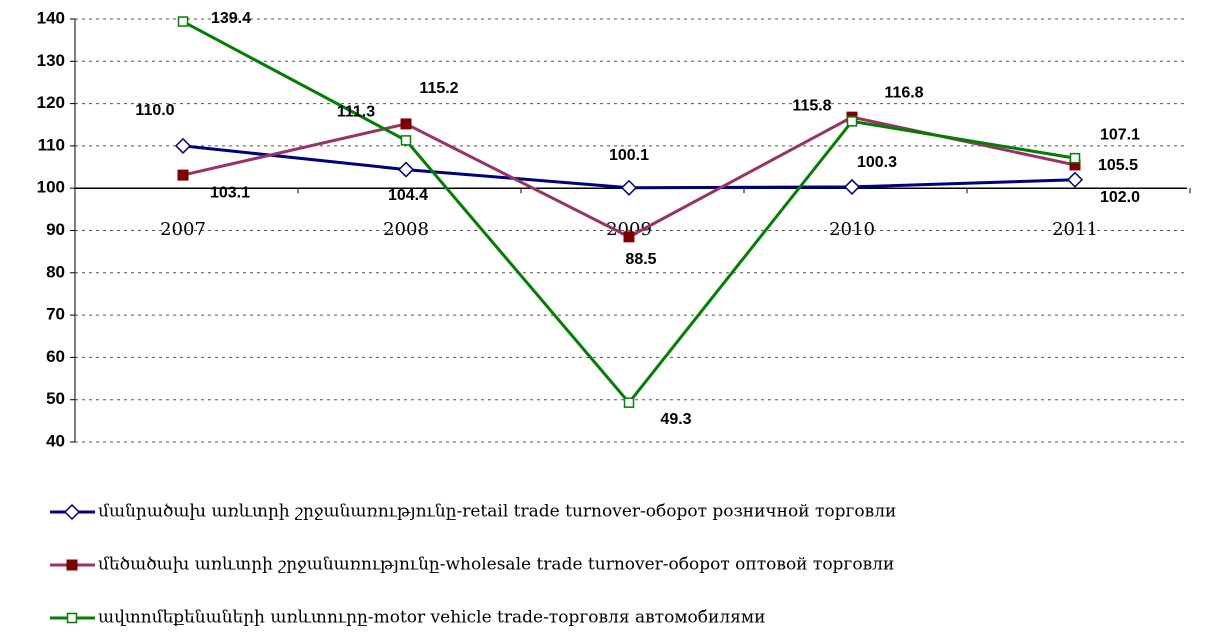  Describe the element at coordinates (1120, 197) in the screenshot. I see `value-label: 102.0` at that location.